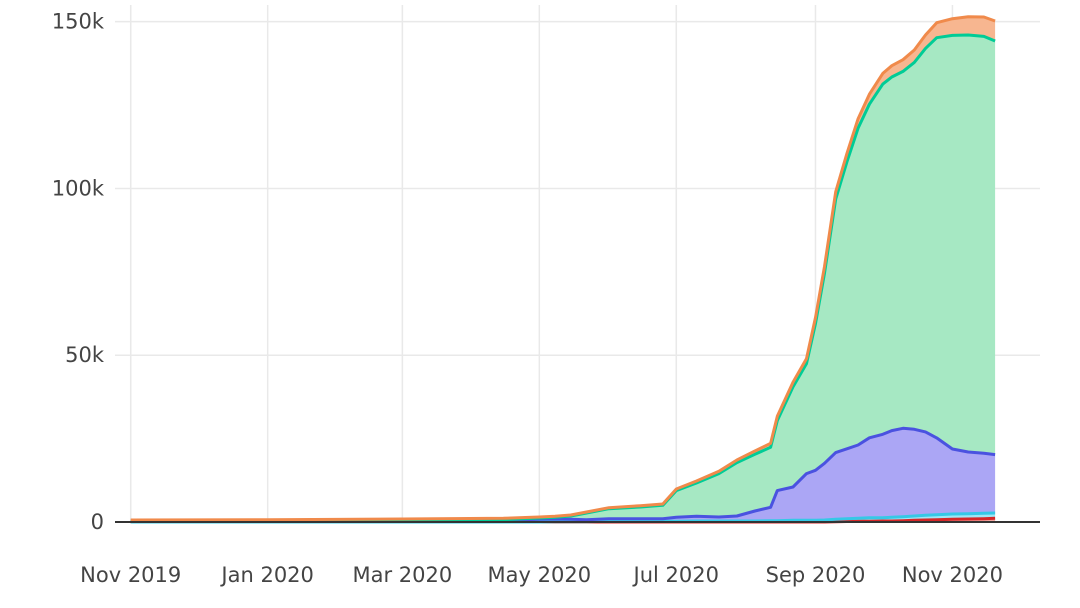 The image size is (1080, 608). What do you see at coordinates (675, 575) in the screenshot?
I see `x-tick-label: Jul 2020` at bounding box center [675, 575].